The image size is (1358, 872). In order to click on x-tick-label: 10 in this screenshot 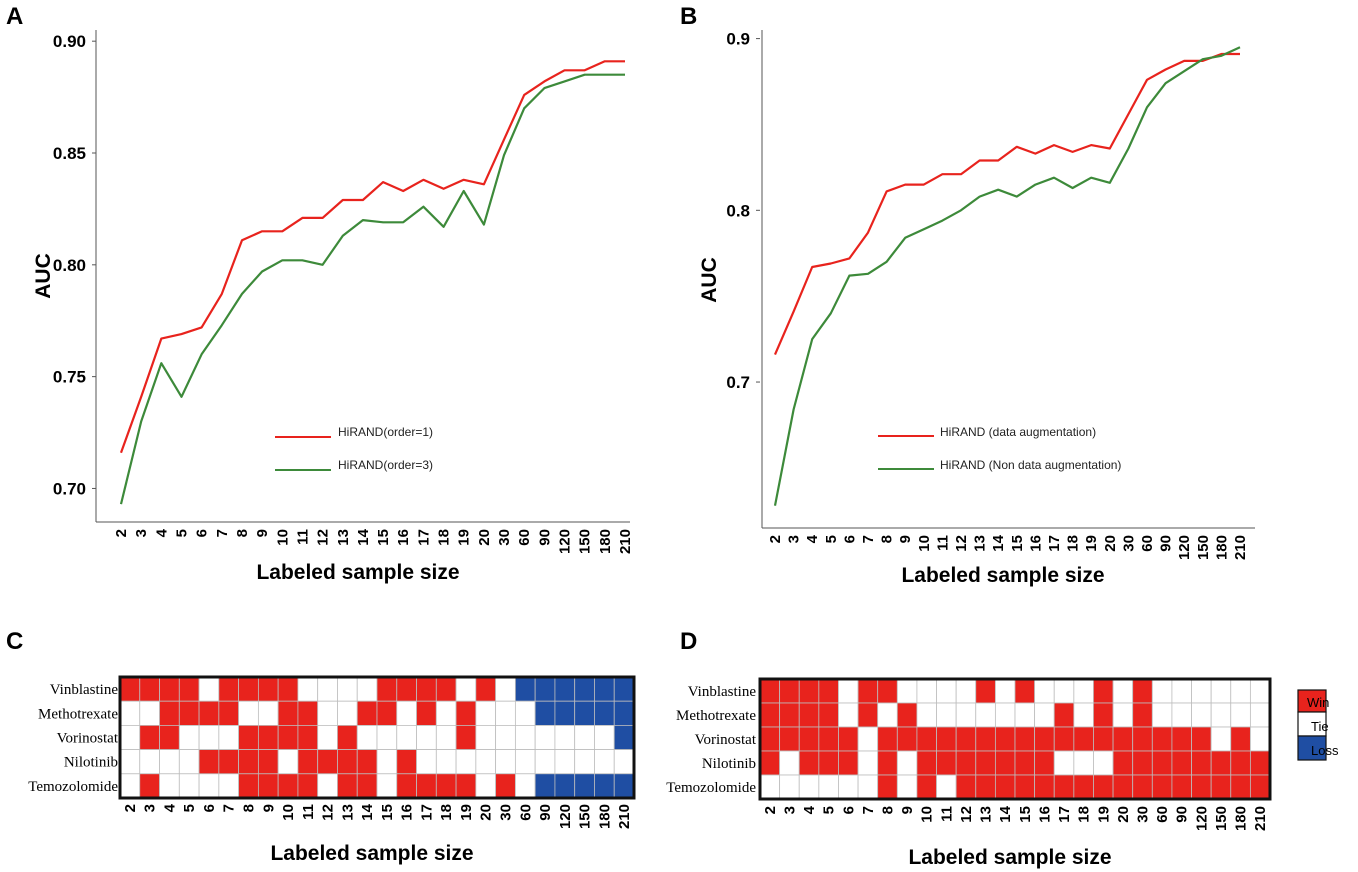, I will do `click(282, 537)`.